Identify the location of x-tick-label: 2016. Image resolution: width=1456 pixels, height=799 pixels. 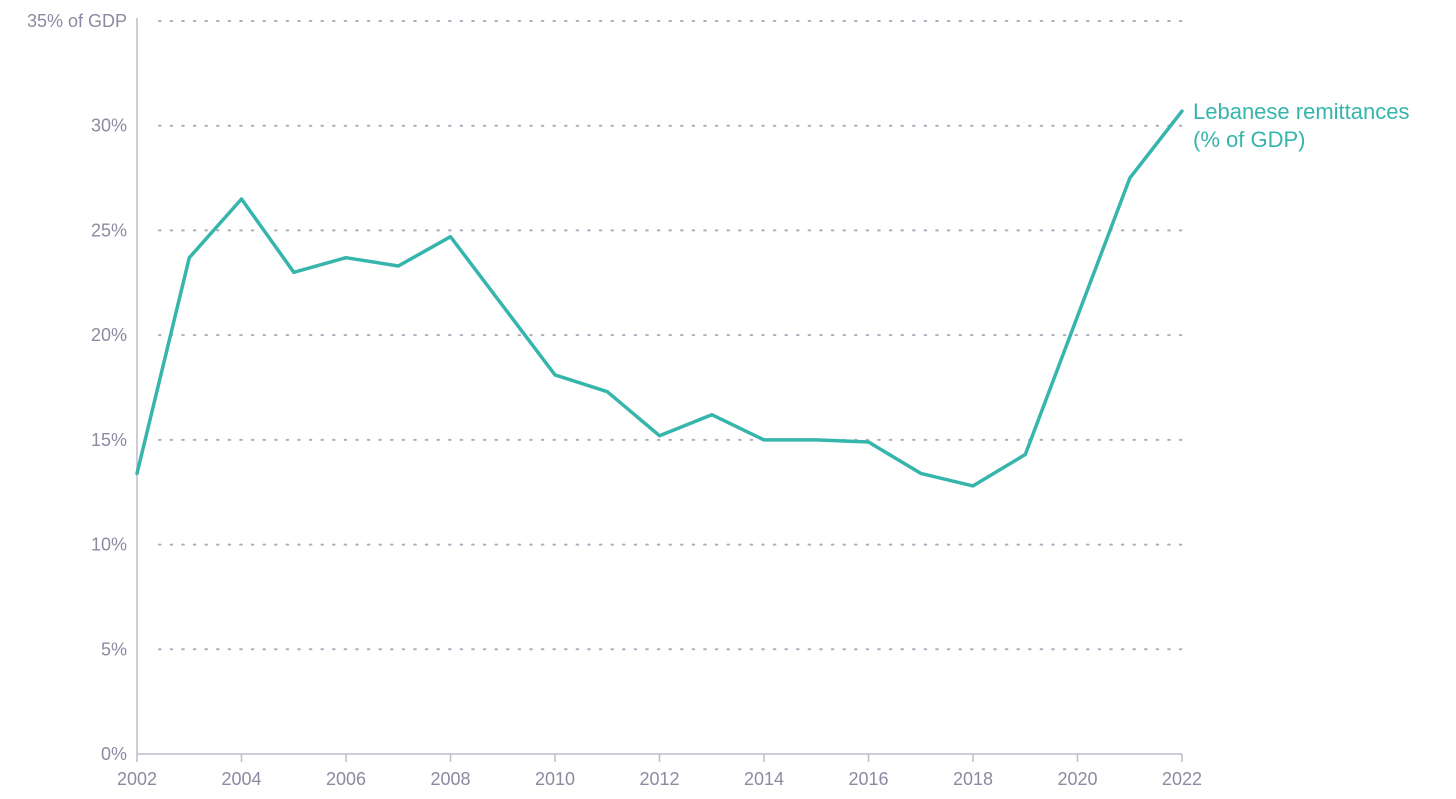
(868, 779).